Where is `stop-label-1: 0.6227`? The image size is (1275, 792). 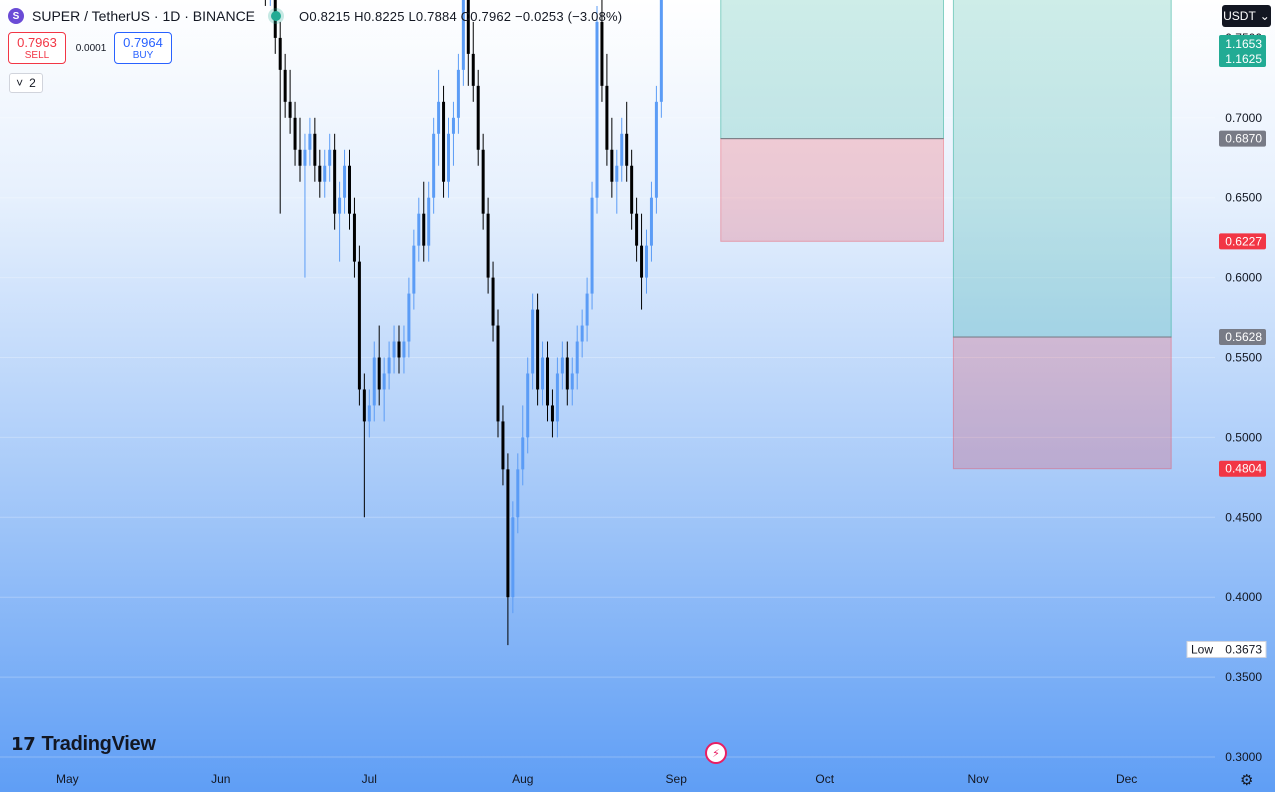
stop-label-1: 0.6227 is located at coordinates (1243, 241).